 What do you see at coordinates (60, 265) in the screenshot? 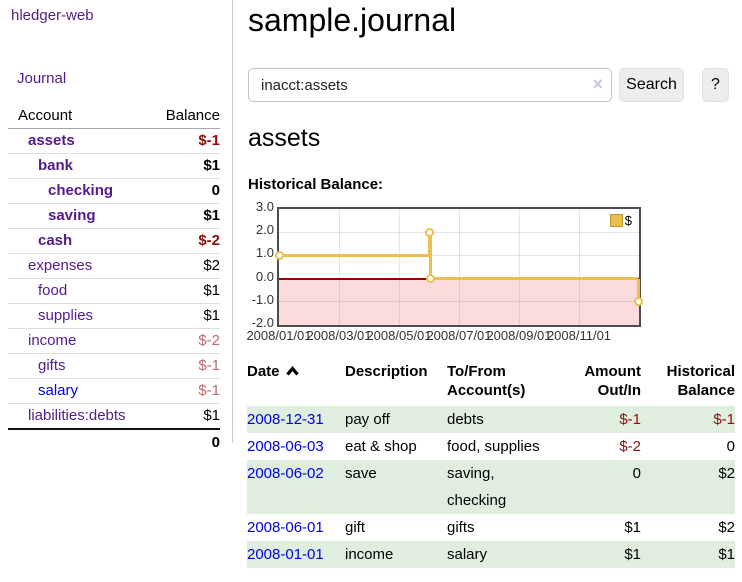
I see `account-link: expenses` at bounding box center [60, 265].